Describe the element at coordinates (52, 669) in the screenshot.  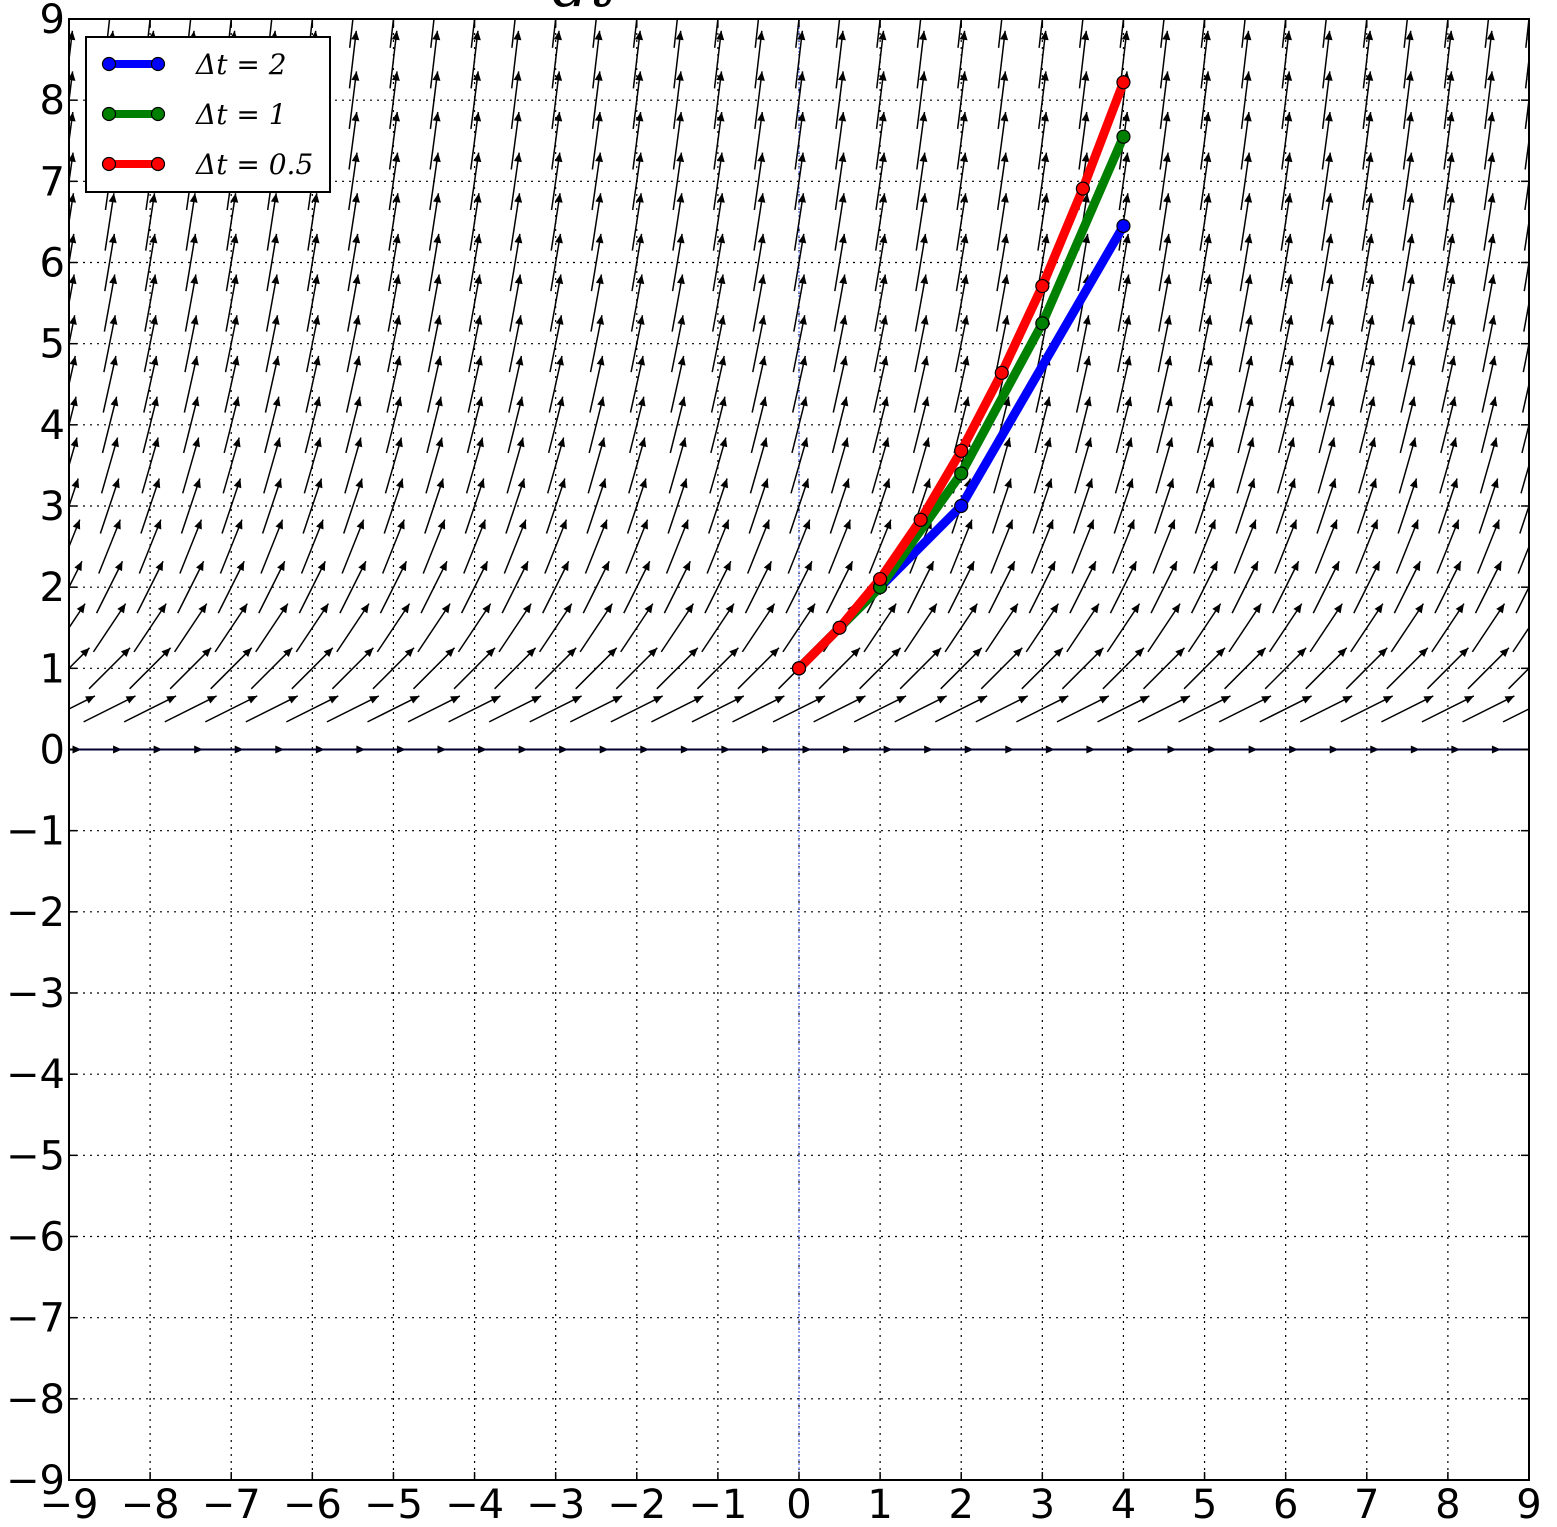
I see `y-tick-label: 1` at that location.